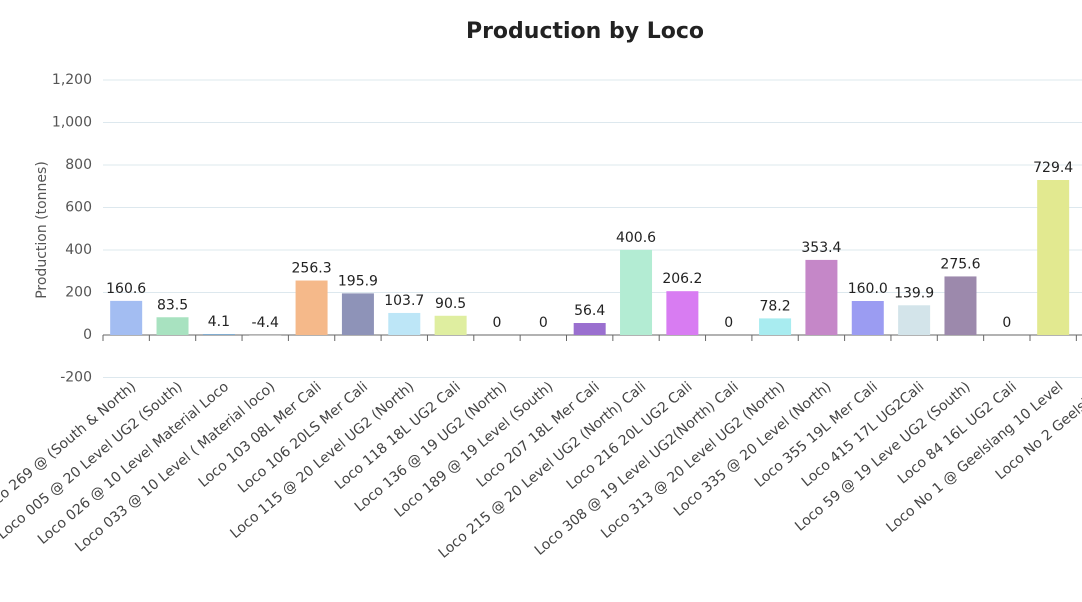 The width and height of the screenshot is (1082, 602). What do you see at coordinates (589, 311) in the screenshot?
I see `value-label: 56.4` at bounding box center [589, 311].